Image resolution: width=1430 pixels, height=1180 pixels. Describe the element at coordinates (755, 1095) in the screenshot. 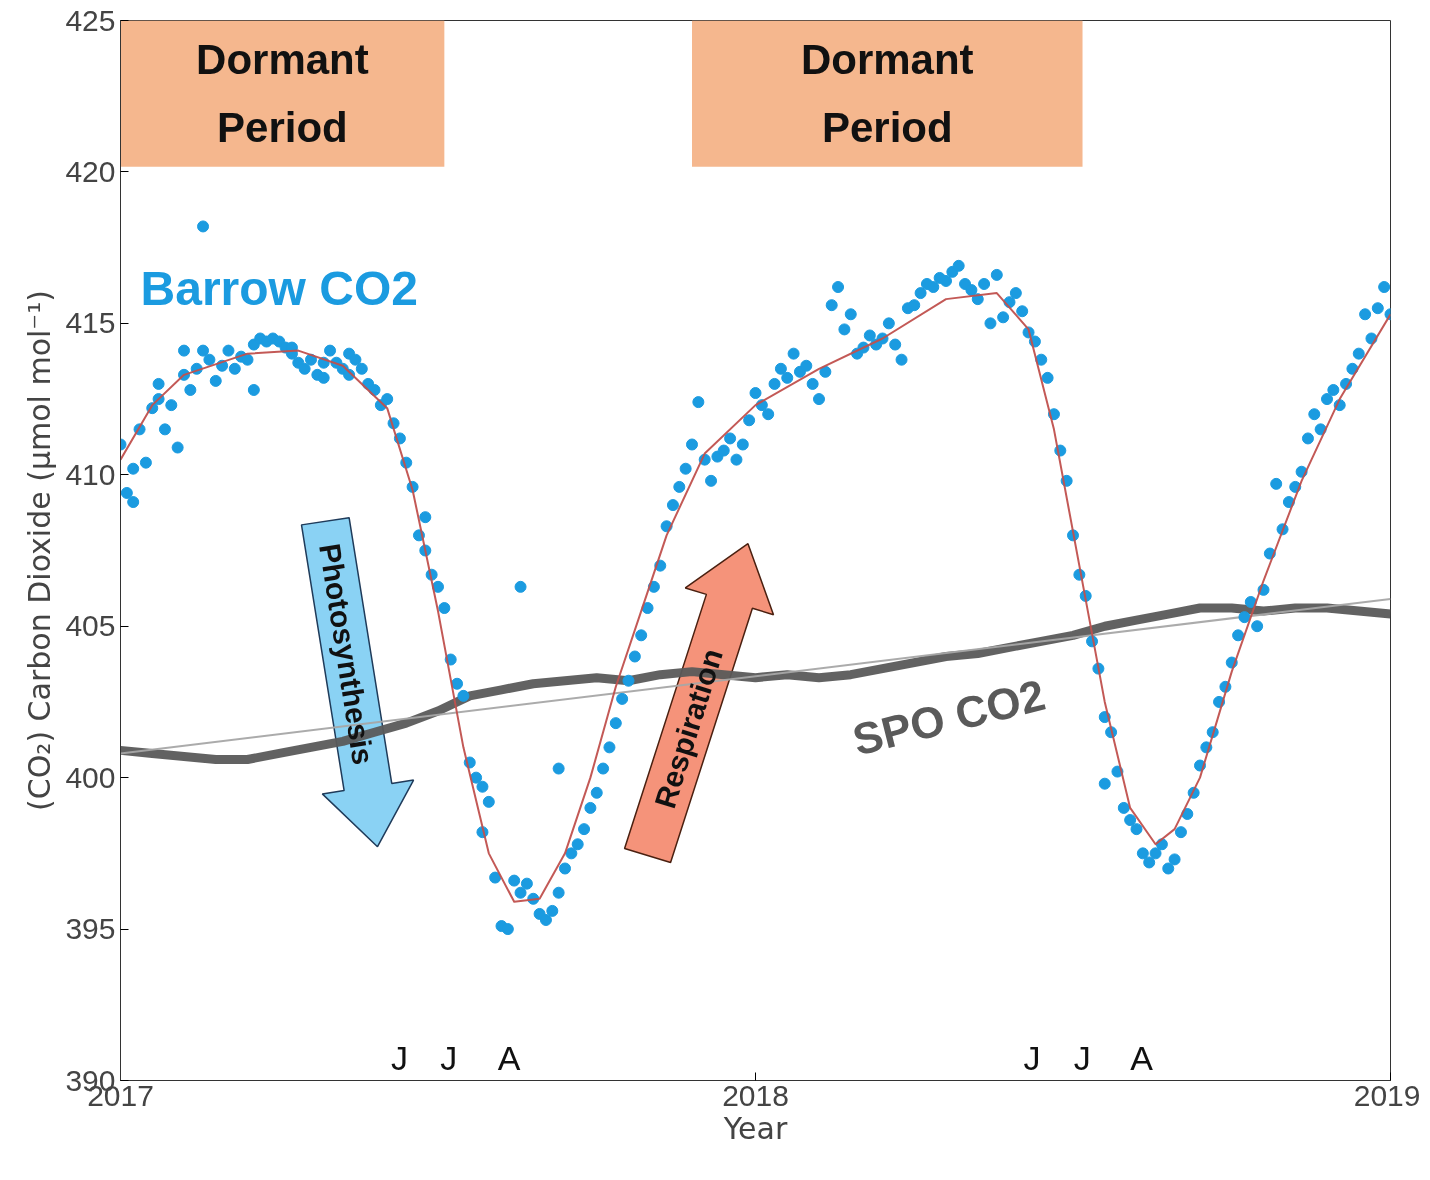

I see `x-tick-label: 2018` at that location.